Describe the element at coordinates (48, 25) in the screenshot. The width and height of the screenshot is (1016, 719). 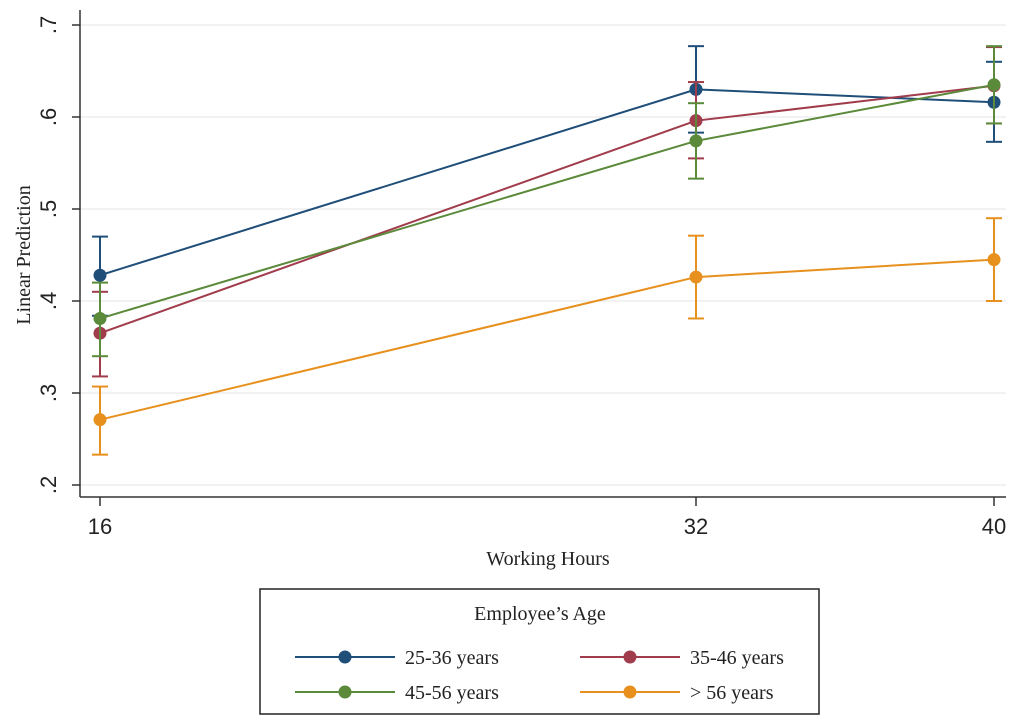
I see `y-tick-label: .7` at that location.